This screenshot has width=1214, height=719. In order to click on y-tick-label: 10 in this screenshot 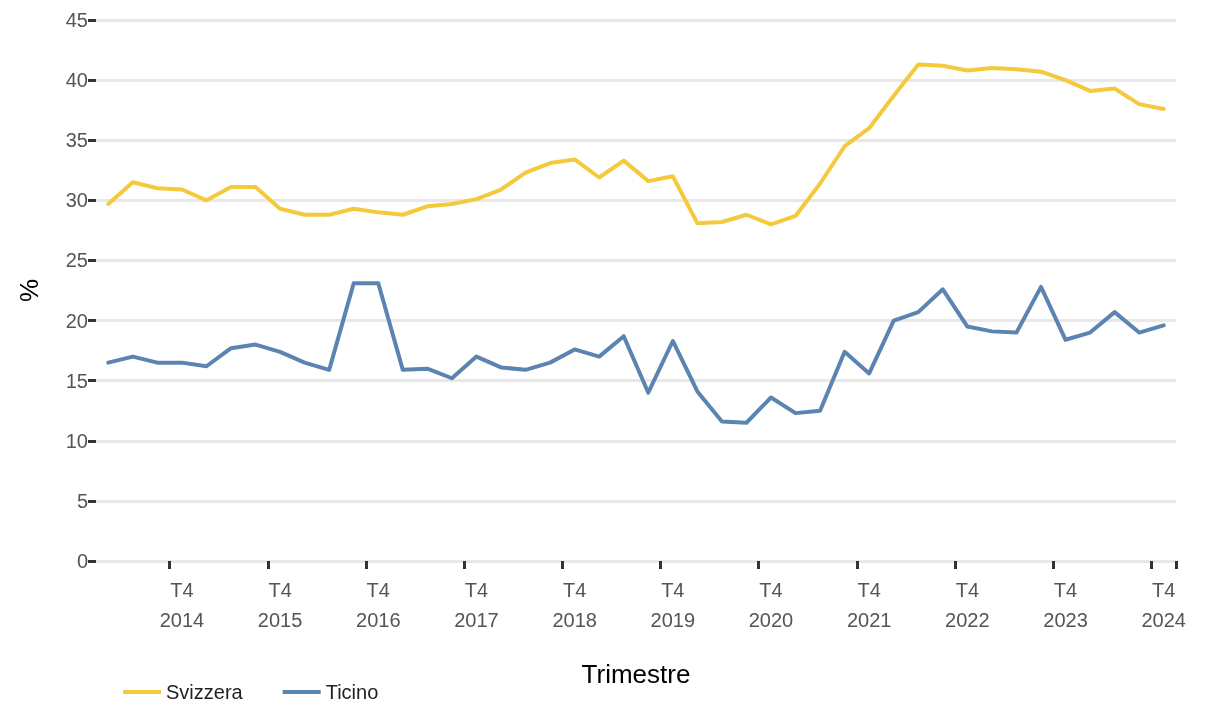, I will do `click(76, 440)`.